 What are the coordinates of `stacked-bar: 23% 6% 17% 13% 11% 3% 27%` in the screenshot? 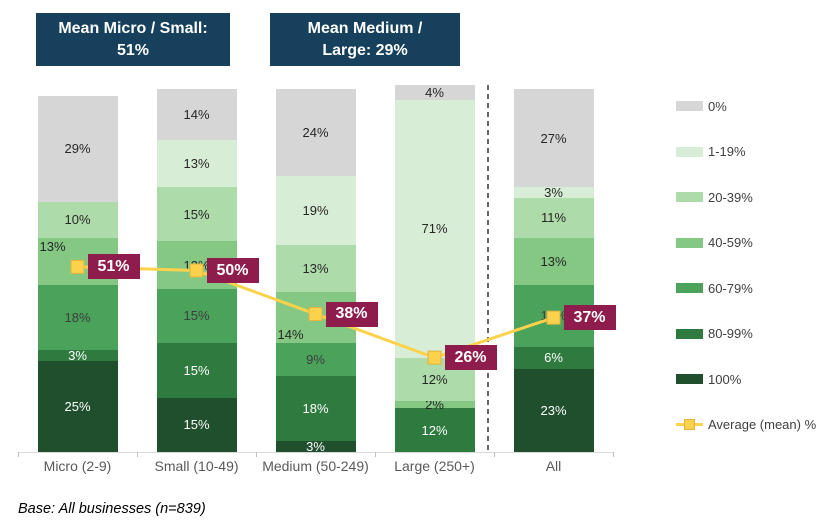 It's located at (553, 268).